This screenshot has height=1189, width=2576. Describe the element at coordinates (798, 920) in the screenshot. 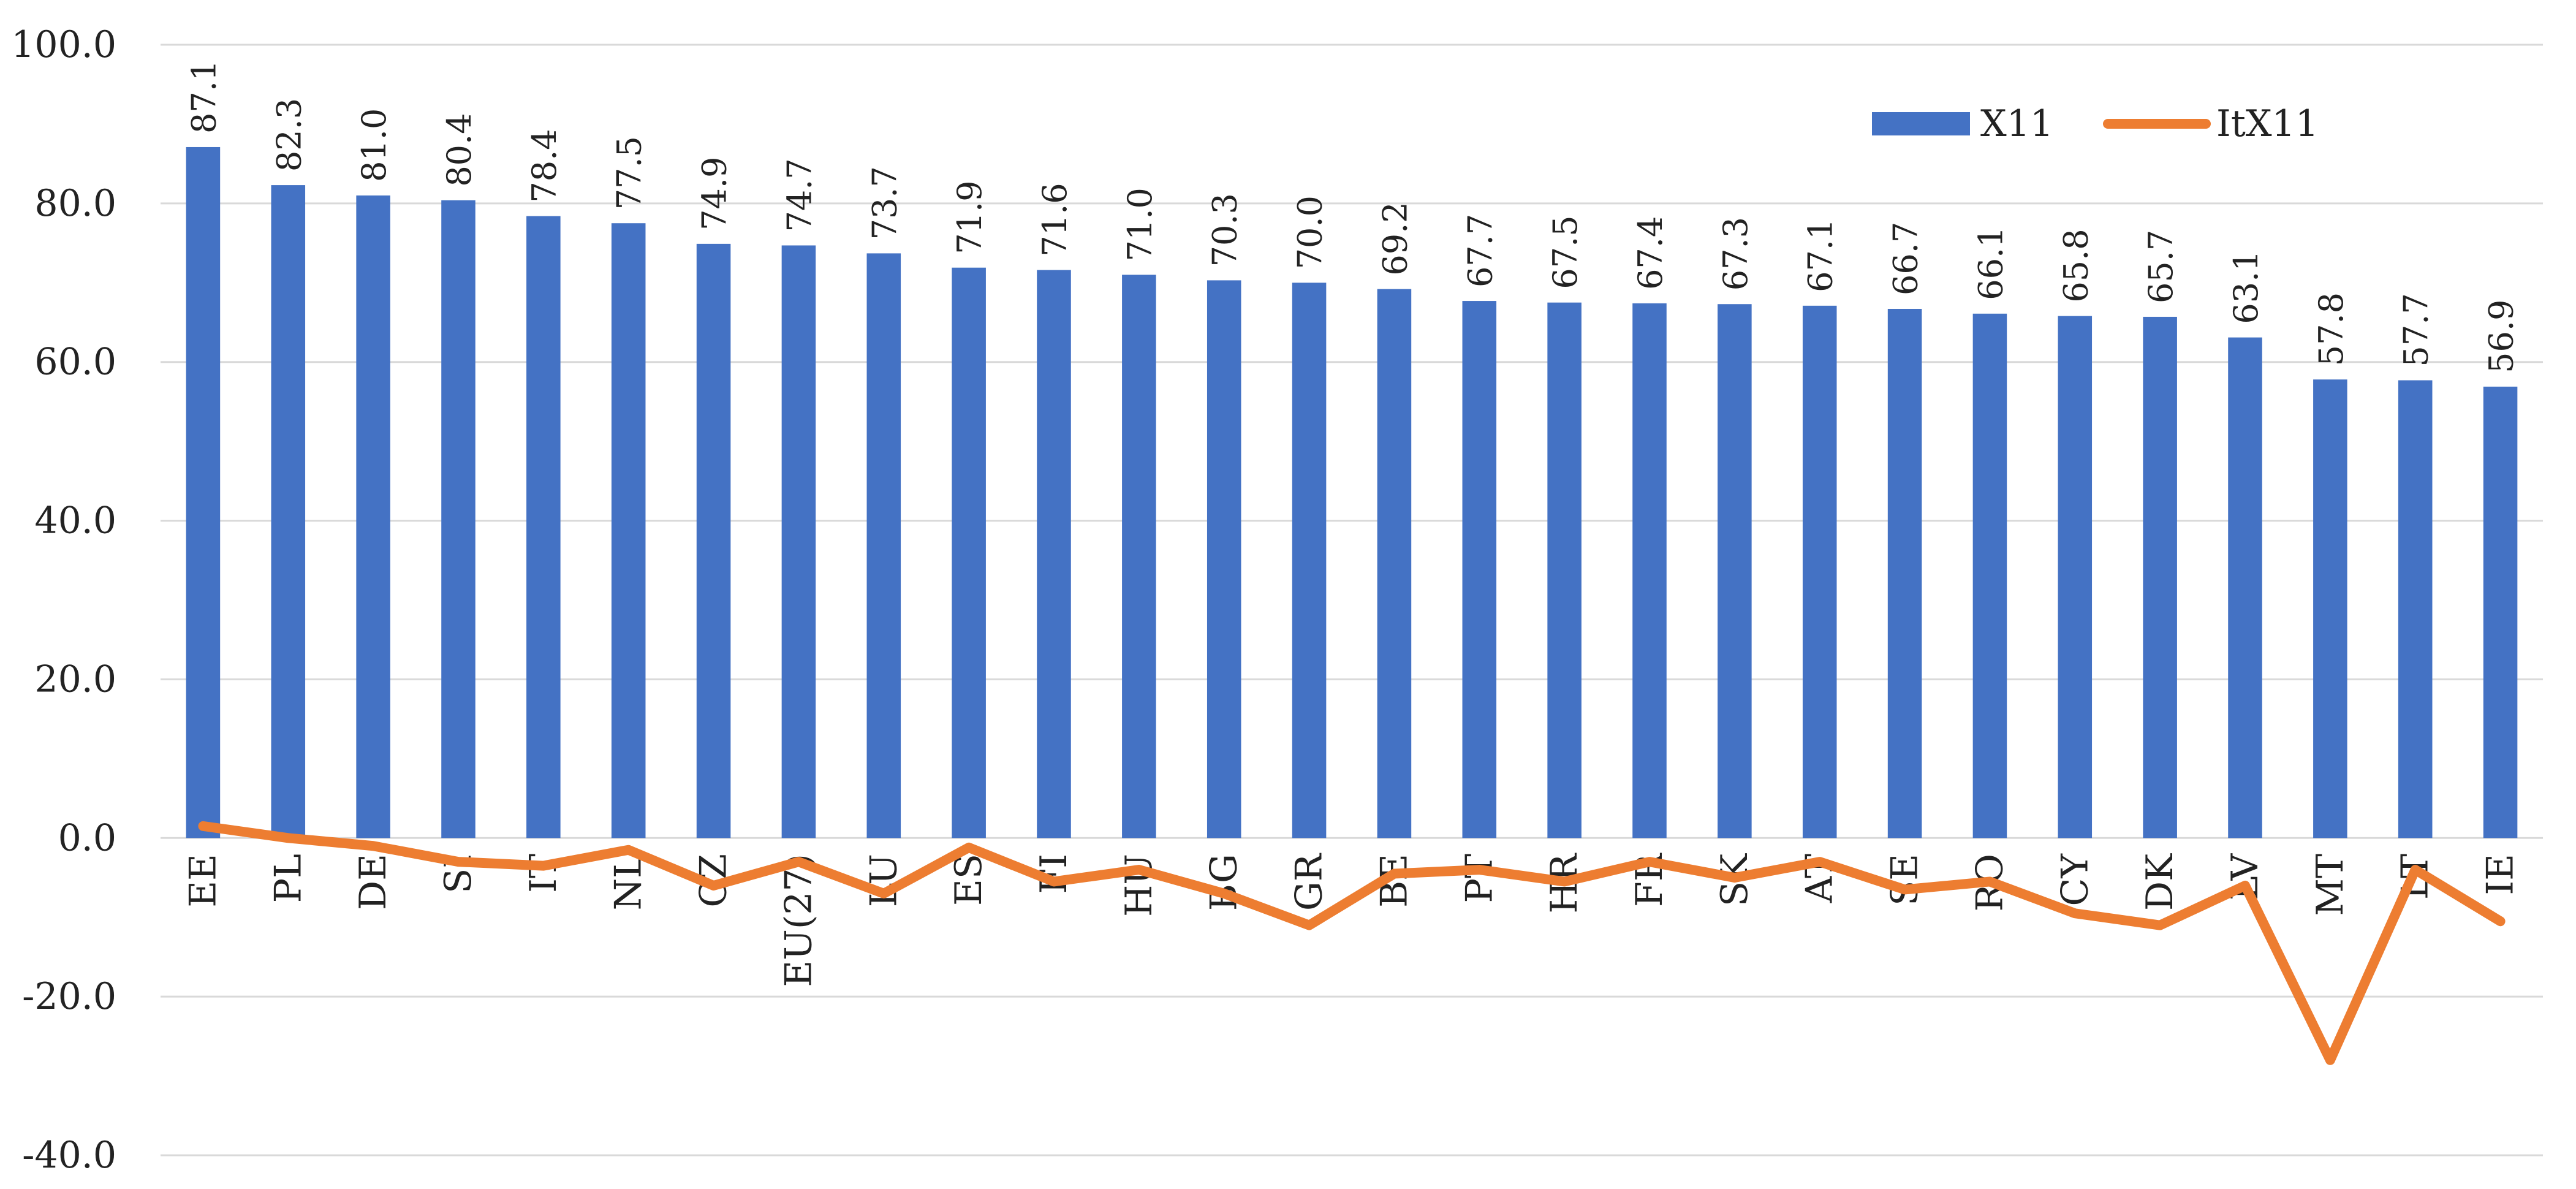

I see `category-label: EU(27)` at that location.